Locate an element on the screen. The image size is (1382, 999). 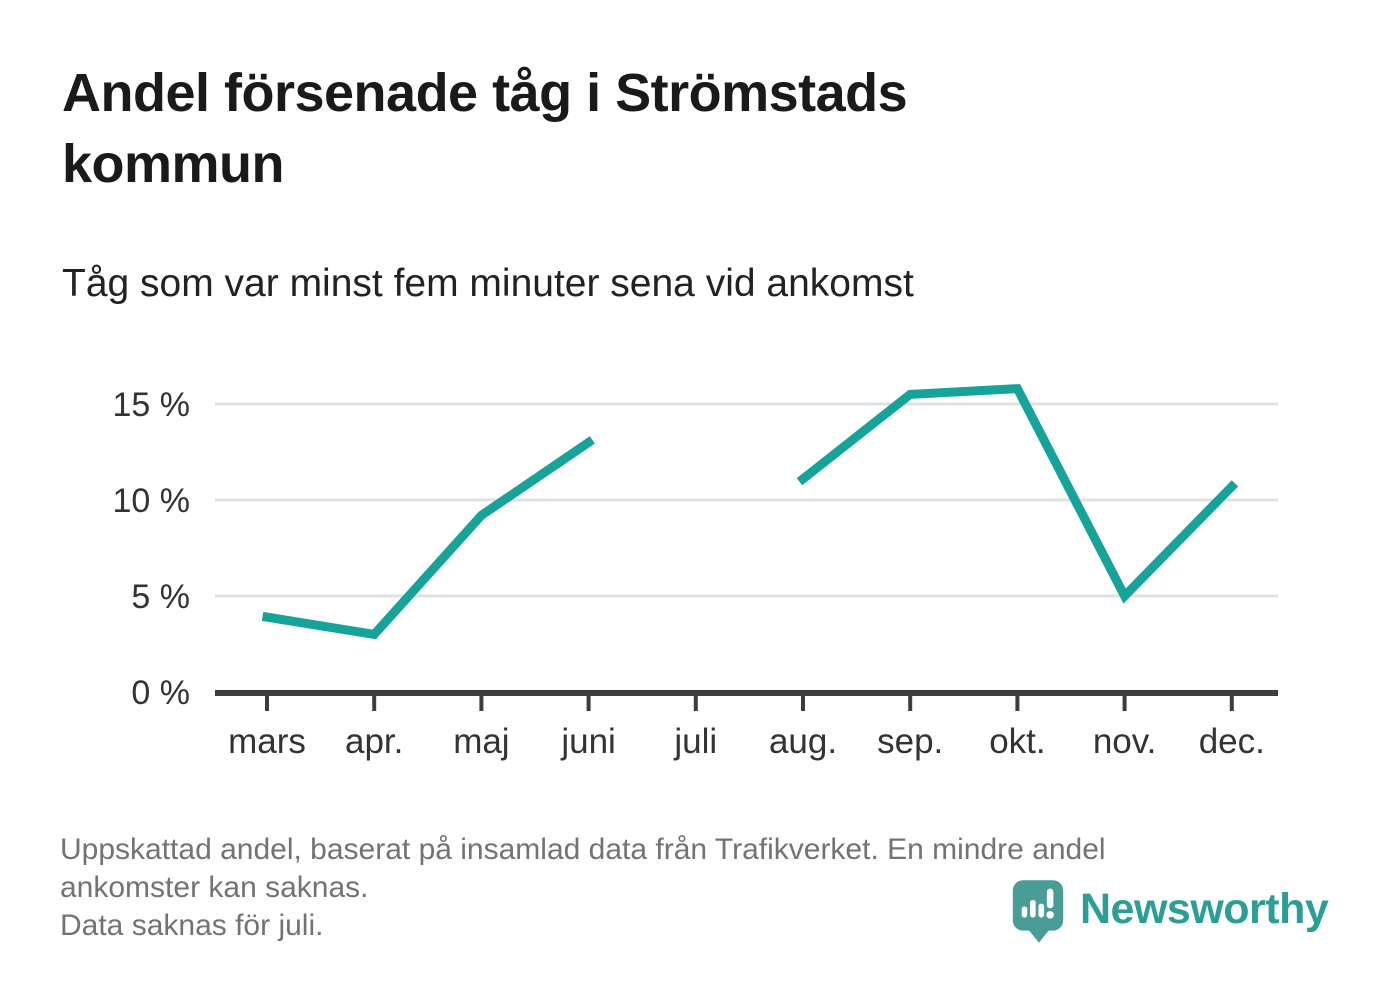
y-tick-label: 15 % is located at coordinates (152, 405).